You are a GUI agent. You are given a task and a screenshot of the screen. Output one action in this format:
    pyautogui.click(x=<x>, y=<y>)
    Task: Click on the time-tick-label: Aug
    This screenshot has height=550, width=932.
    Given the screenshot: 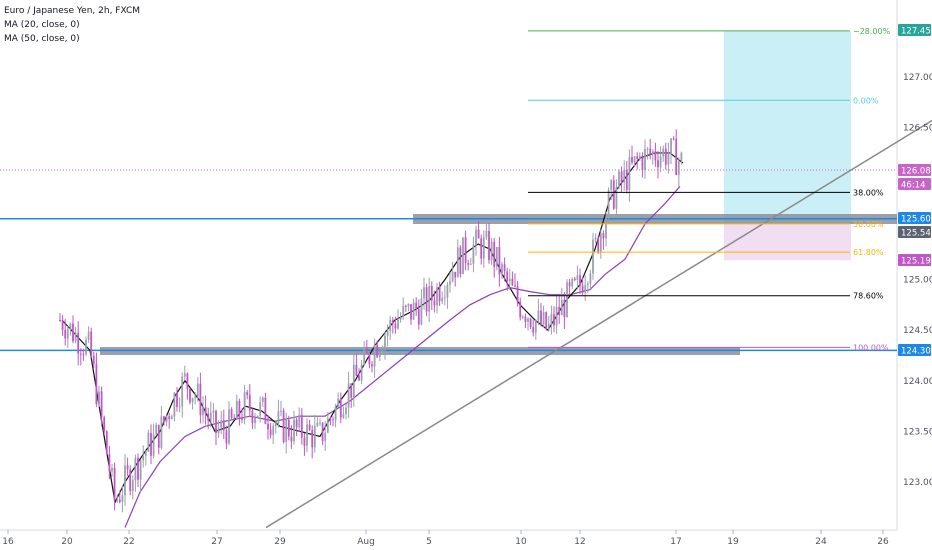 What is the action you would take?
    pyautogui.click(x=366, y=542)
    